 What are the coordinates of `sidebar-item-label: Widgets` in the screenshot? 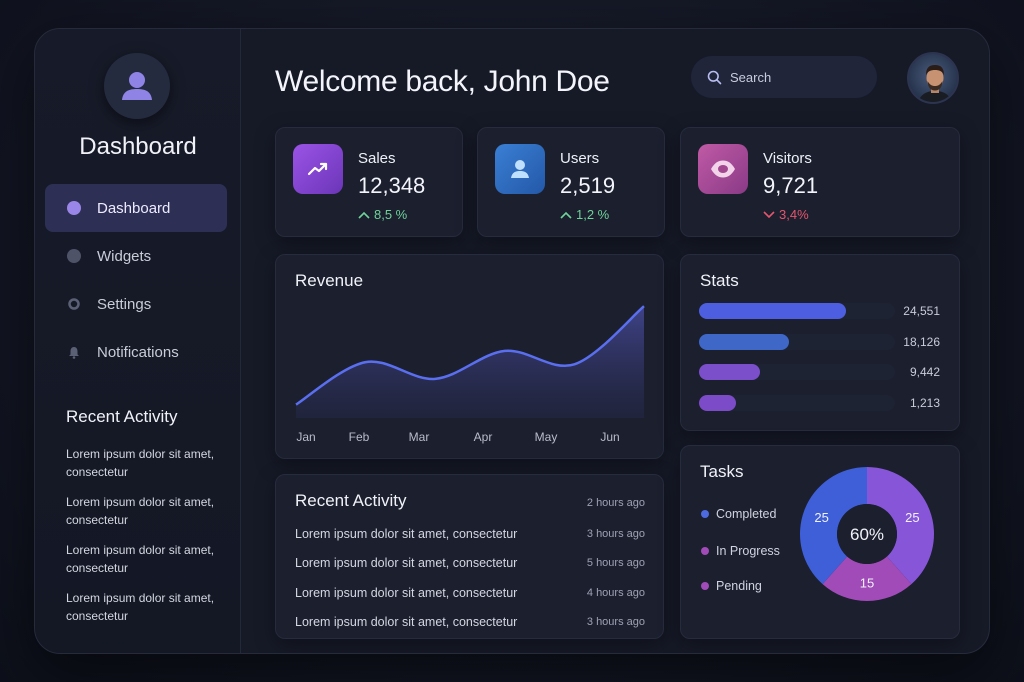 It's located at (124, 256).